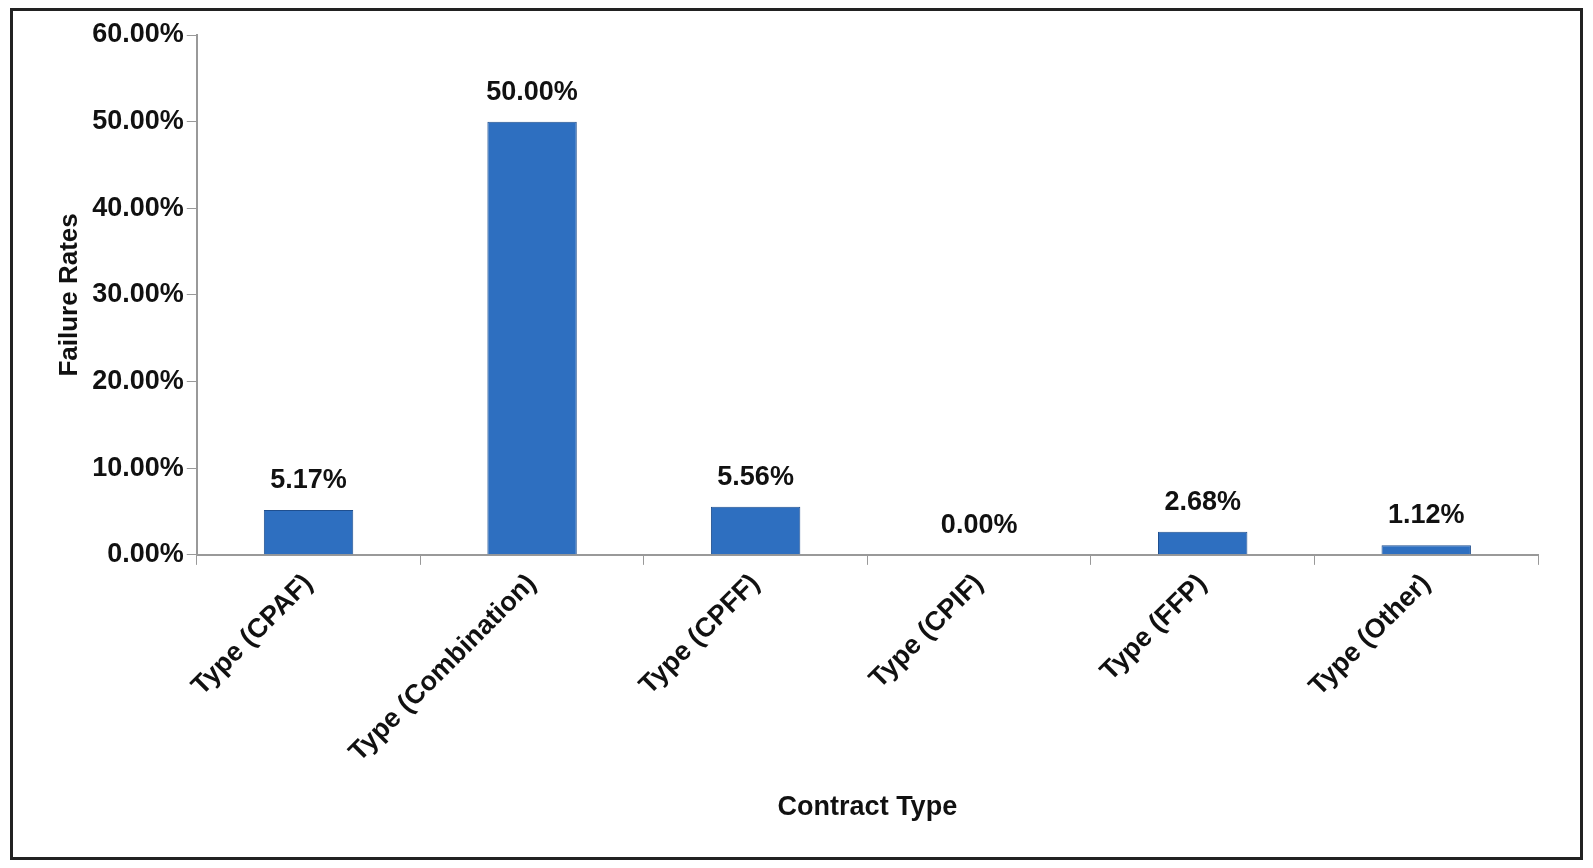 This screenshot has width=1593, height=868. What do you see at coordinates (138, 120) in the screenshot?
I see `y-tick-label: 50.00%` at bounding box center [138, 120].